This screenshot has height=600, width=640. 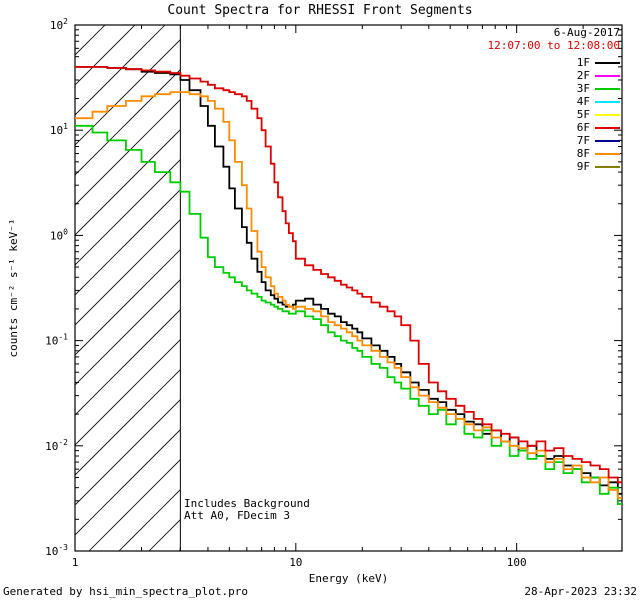 What do you see at coordinates (237, 515) in the screenshot?
I see `annotation-attenuator-state: Att A0, FDecim 3` at bounding box center [237, 515].